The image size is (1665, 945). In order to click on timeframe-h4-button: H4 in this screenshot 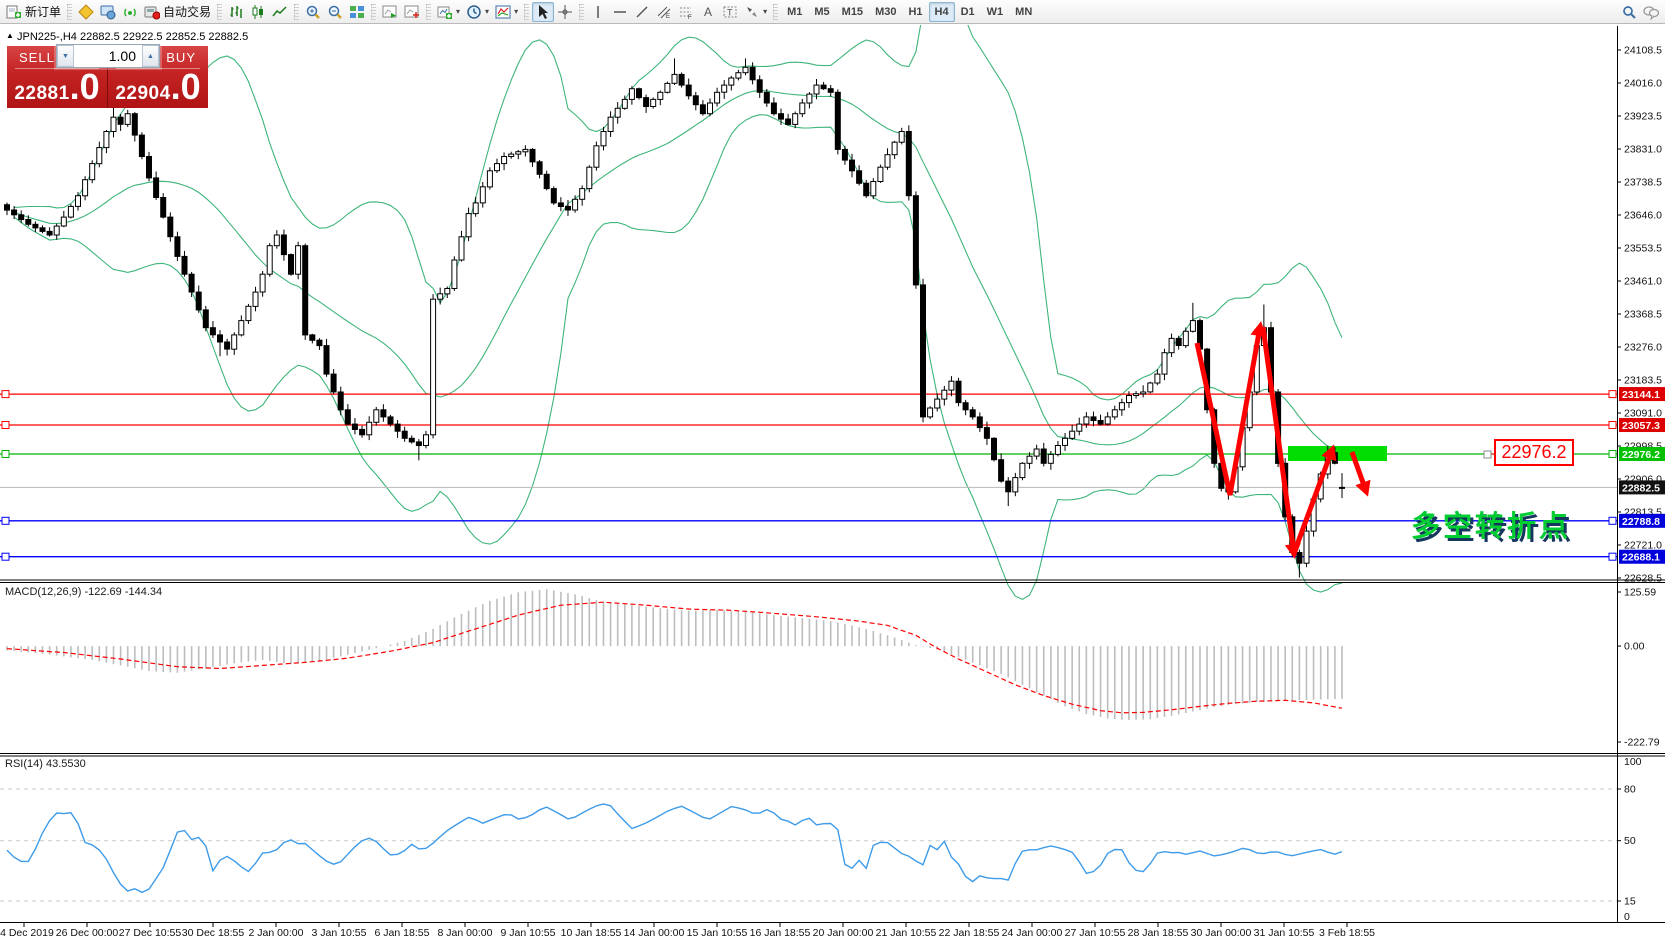, I will do `click(941, 11)`.